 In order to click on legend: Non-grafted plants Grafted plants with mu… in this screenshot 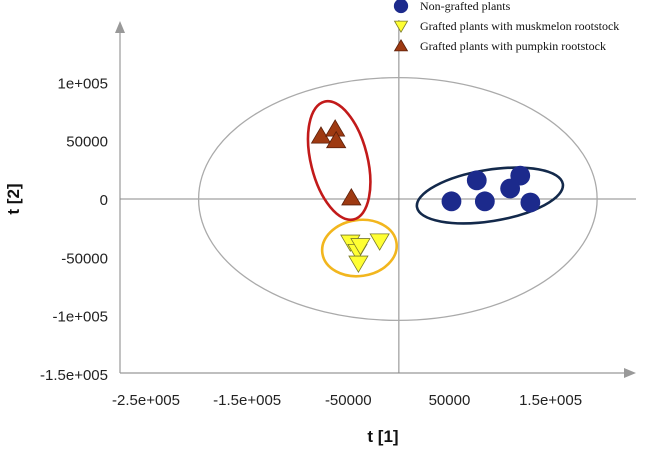, I will do `click(506, 26)`.